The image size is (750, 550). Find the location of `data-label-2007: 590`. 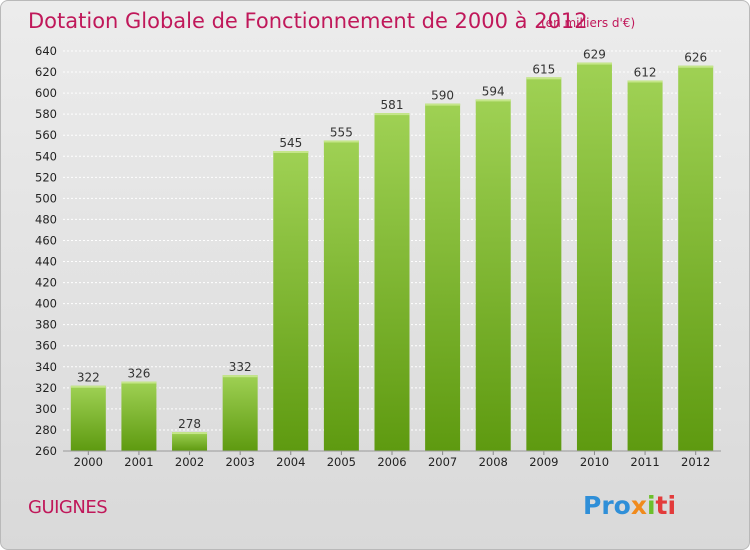

data-label-2007: 590 is located at coordinates (442, 96).